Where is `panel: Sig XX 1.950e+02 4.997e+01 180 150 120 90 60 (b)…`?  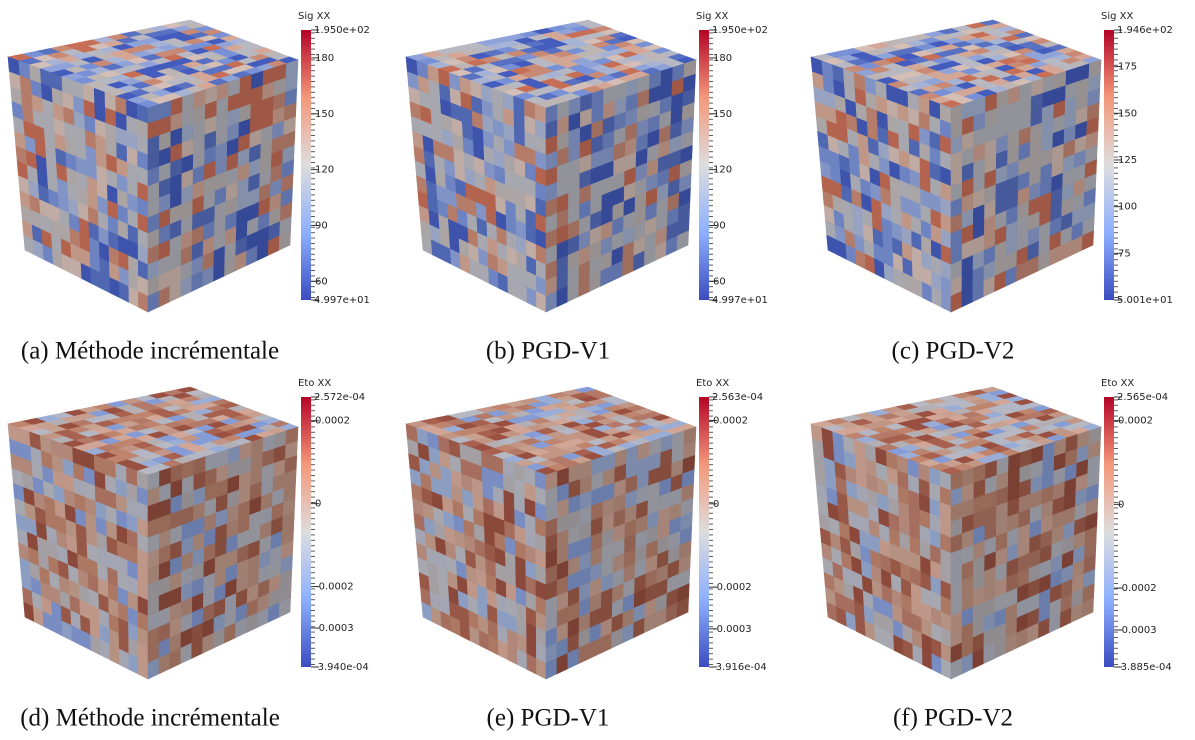 panel: Sig XX 1.950e+02 4.997e+01 180 150 120 90 60 (b)… is located at coordinates (586, 188).